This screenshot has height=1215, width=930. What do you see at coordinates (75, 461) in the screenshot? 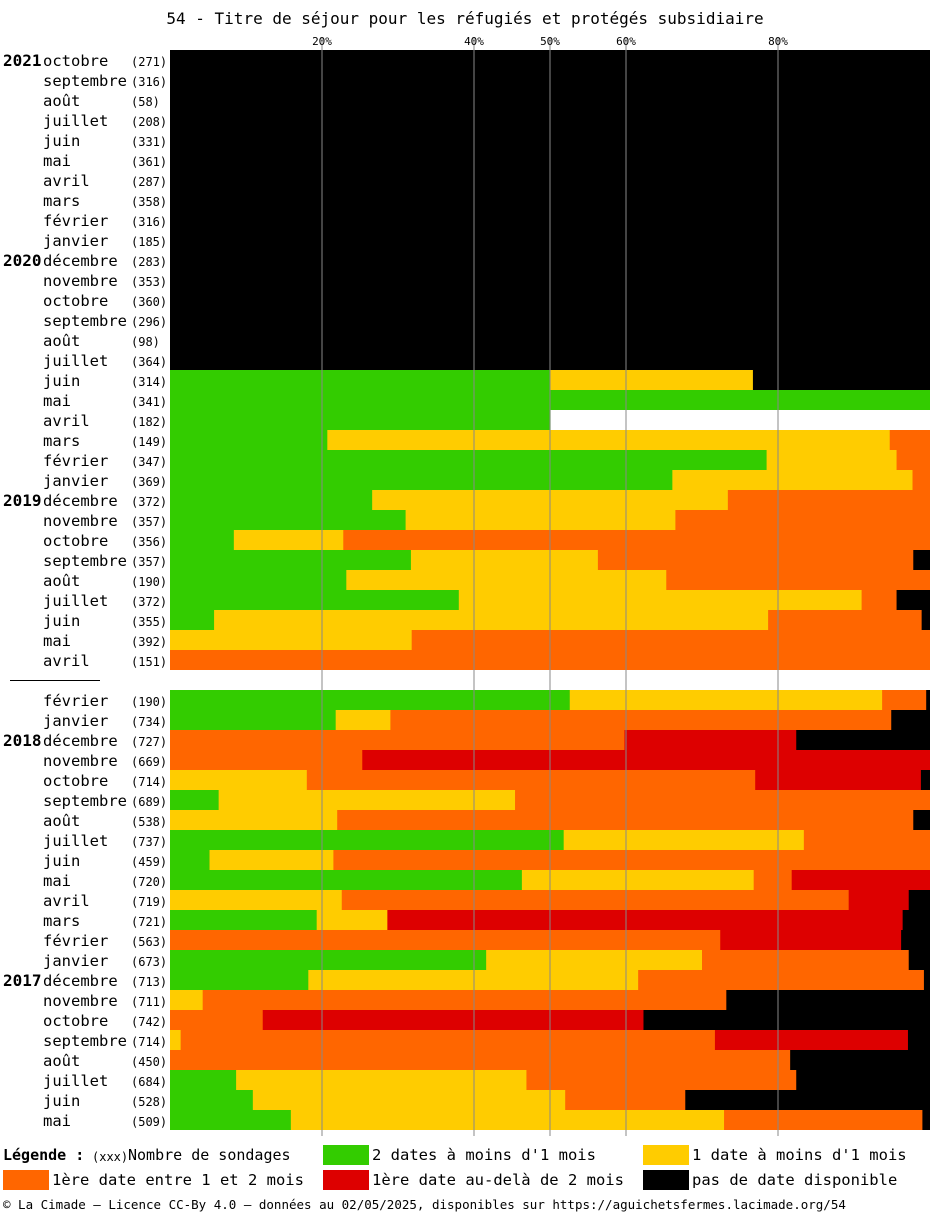
I see `month-label: février` at bounding box center [75, 461].